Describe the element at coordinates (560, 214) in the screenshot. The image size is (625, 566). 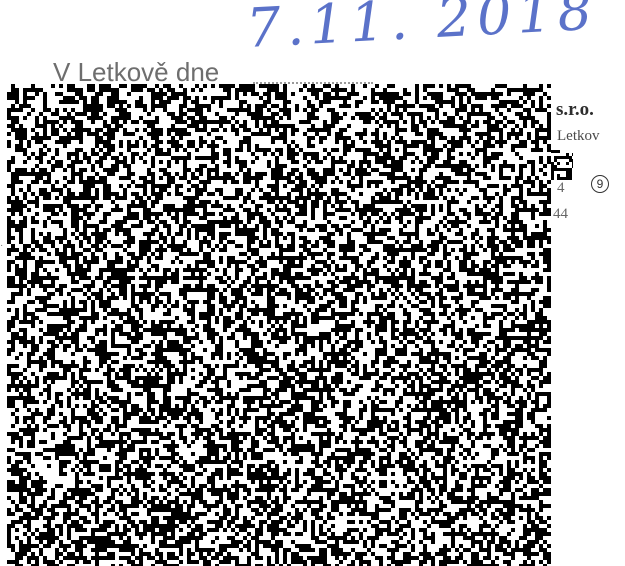
I see `stamp-fragment-2: 44` at that location.